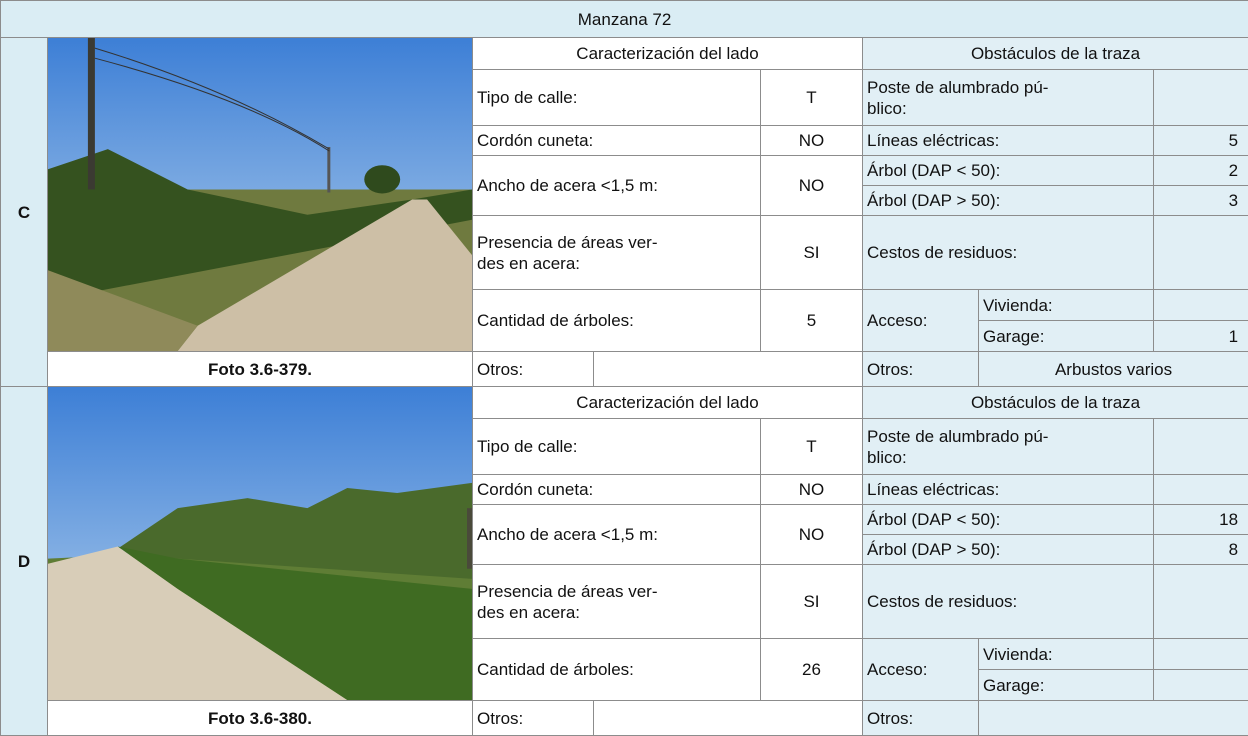 Image resolution: width=1248 pixels, height=736 pixels. I want to click on field-value: 18, so click(1201, 520).